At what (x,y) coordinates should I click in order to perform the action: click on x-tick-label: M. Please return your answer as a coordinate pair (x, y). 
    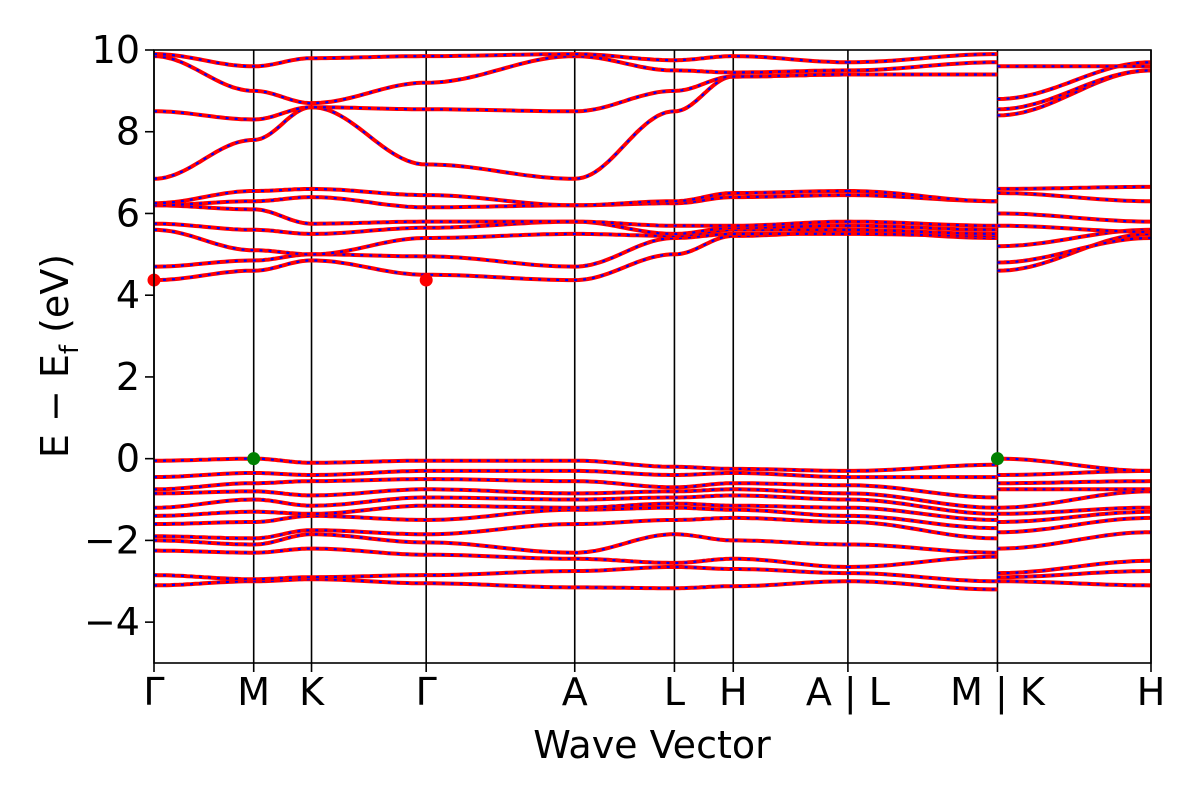
    Looking at the image, I should click on (253, 692).